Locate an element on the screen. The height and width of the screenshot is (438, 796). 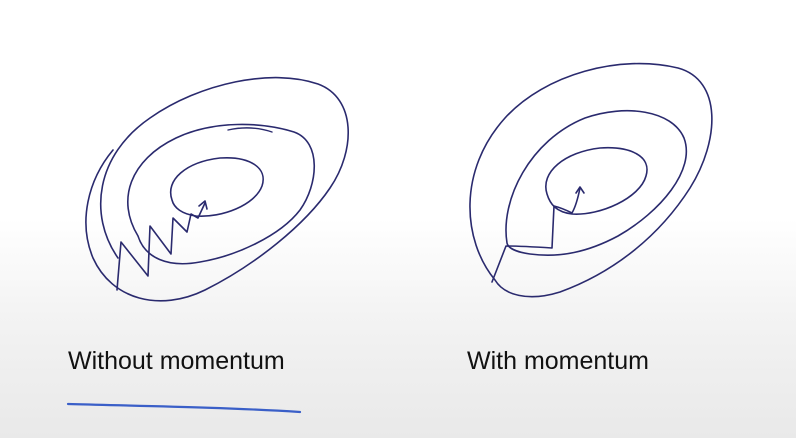
left-arrowhead is located at coordinates (203, 205).